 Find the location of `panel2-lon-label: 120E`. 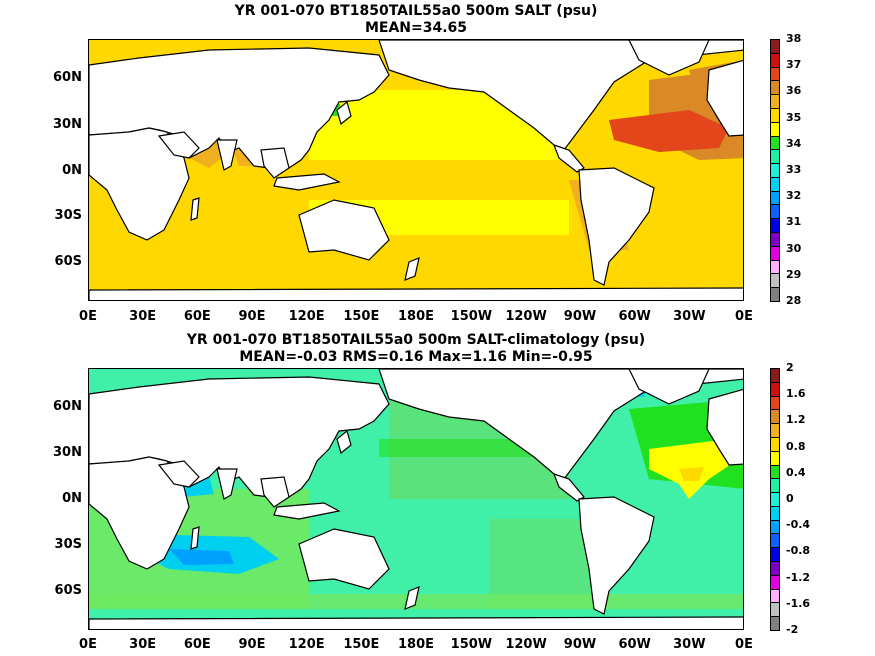

panel2-lon-label: 120E is located at coordinates (306, 644).